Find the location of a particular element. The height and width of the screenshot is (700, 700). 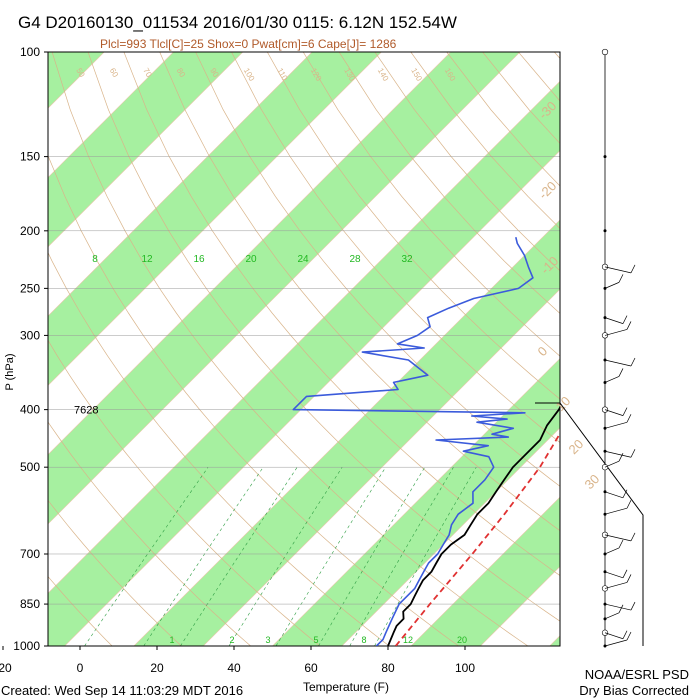

y-tick-label: 250 is located at coordinates (30, 288).